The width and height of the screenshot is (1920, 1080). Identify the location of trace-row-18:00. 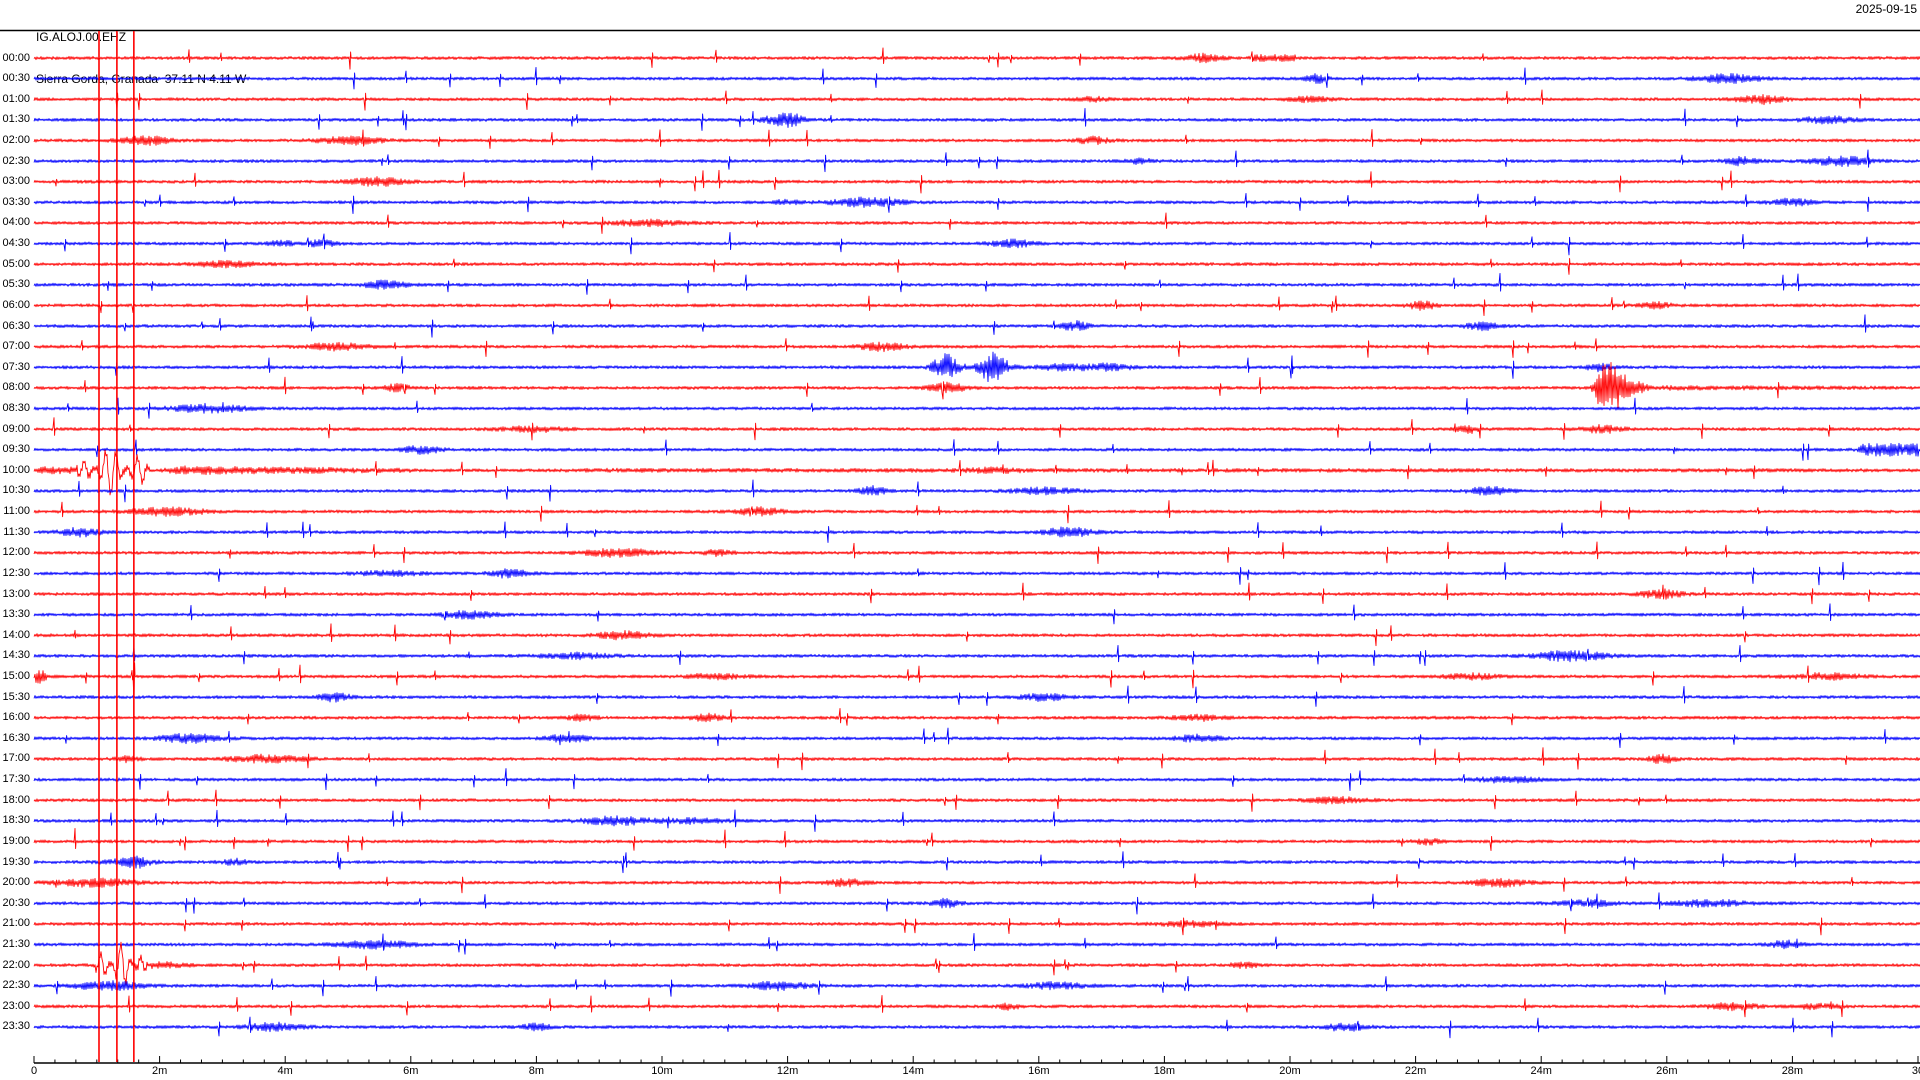
(976, 800).